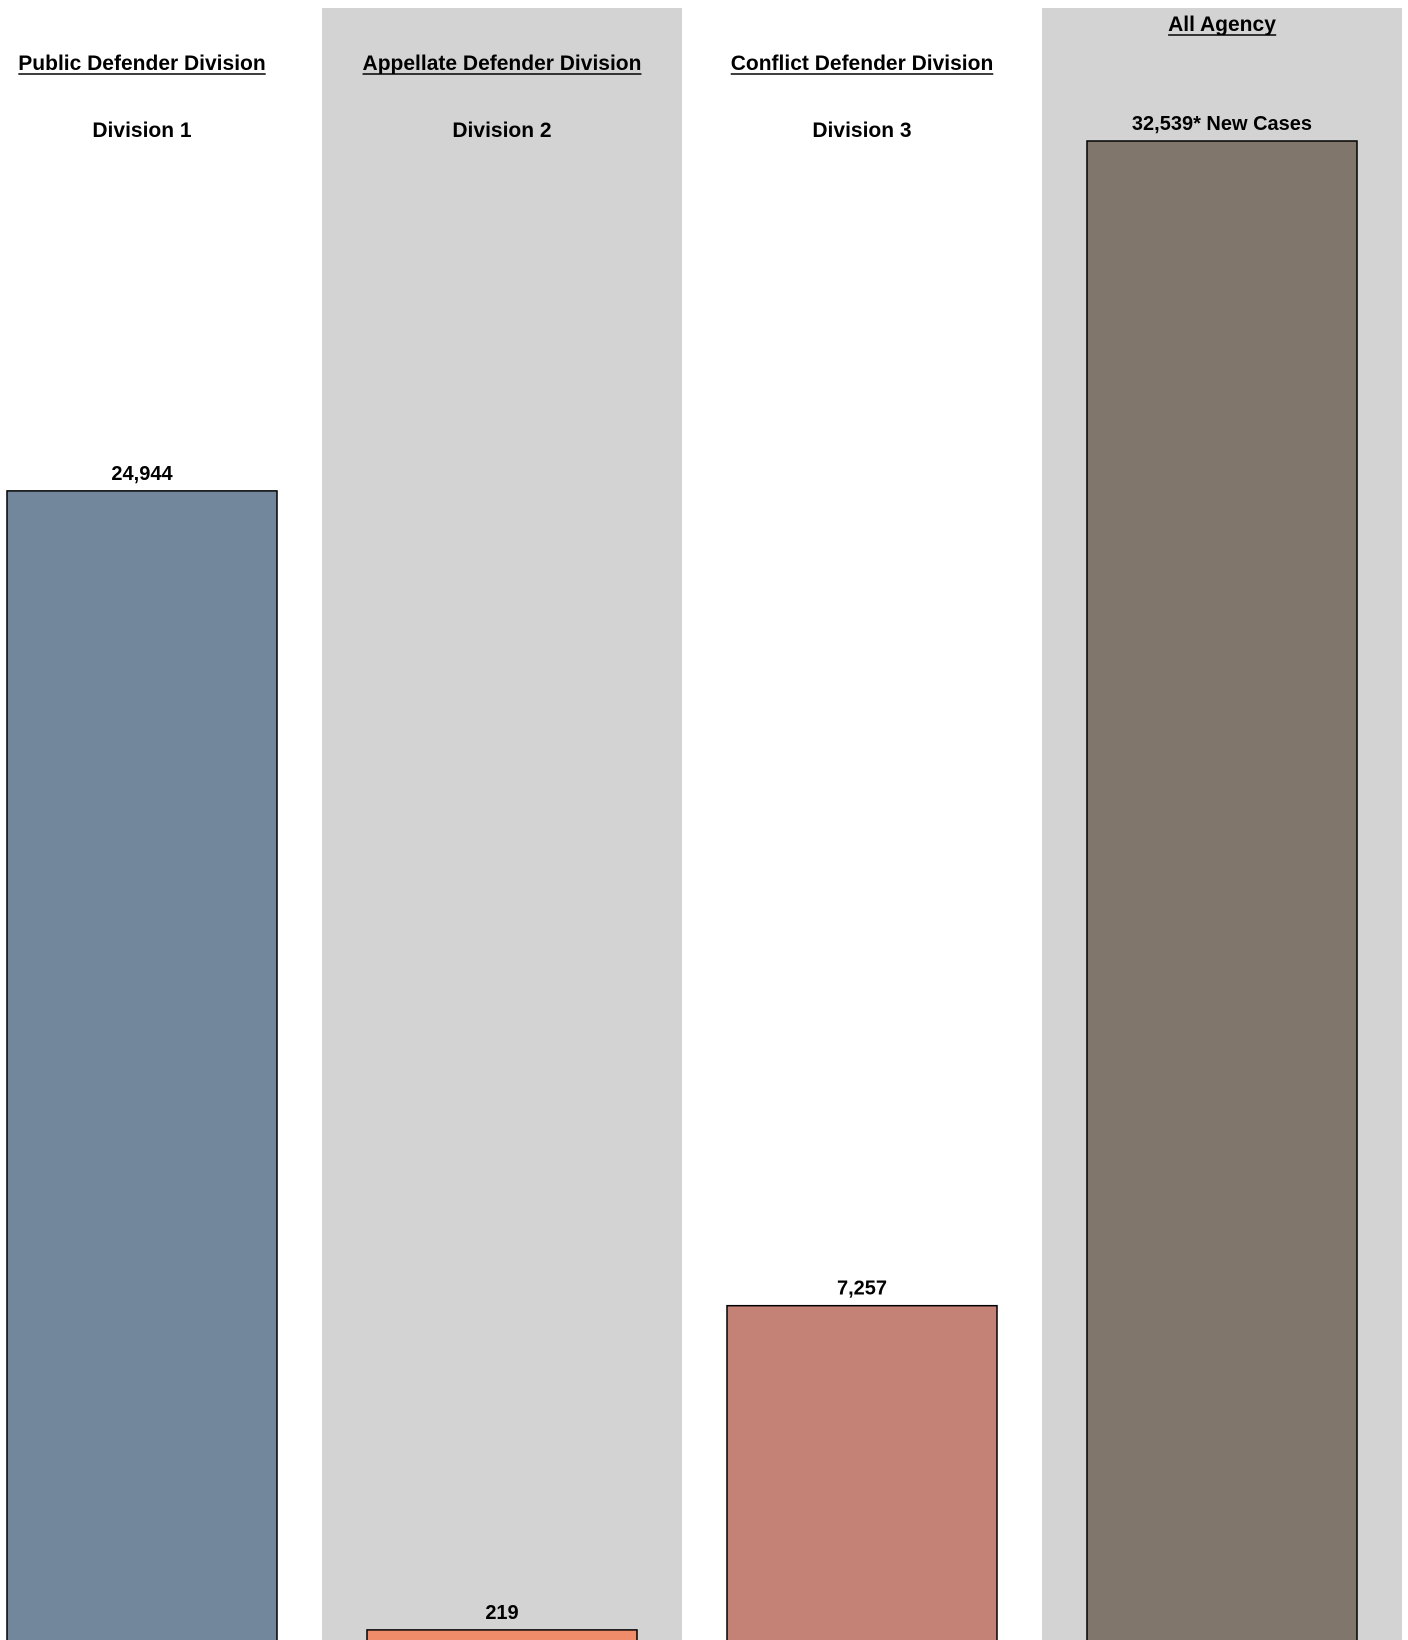 The image size is (1408, 1640). Describe the element at coordinates (1222, 124) in the screenshot. I see `data-label-4: 32,539* New Cases` at that location.